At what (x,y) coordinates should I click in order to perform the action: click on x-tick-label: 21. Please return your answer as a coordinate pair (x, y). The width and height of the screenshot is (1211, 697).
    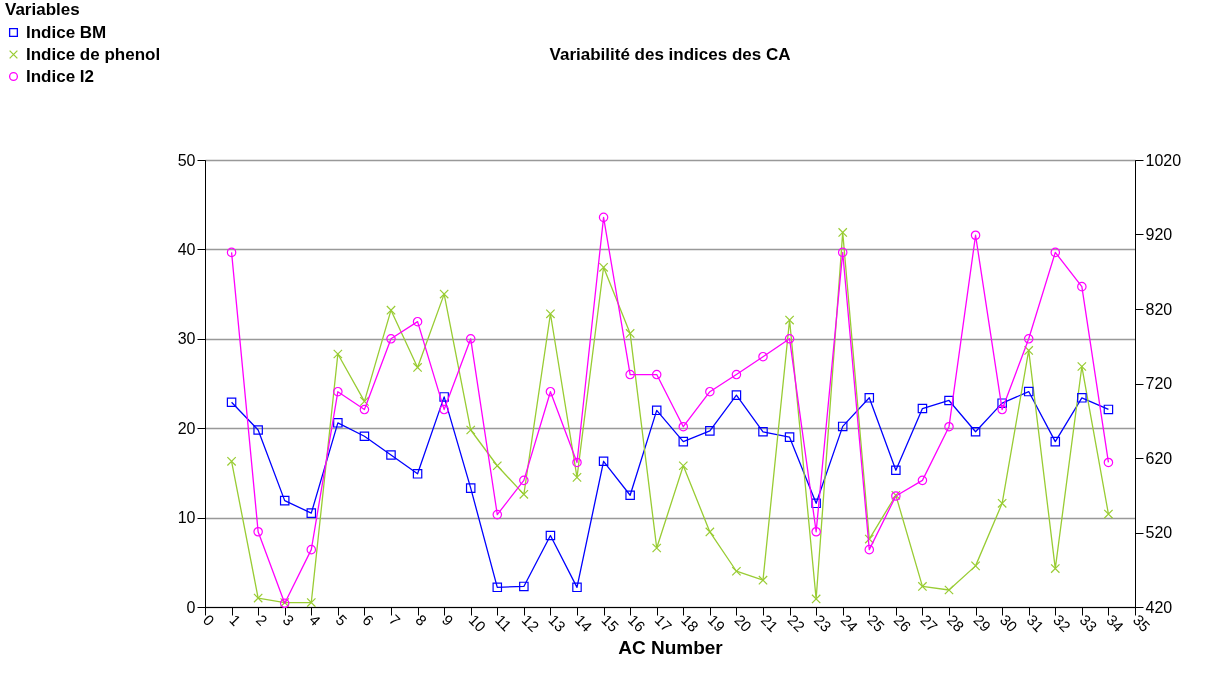
    Looking at the image, I should click on (769, 623).